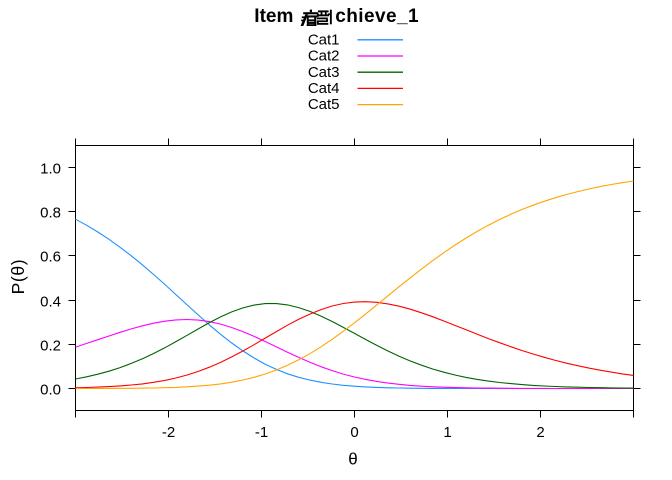 This screenshot has height=480, width=672. What do you see at coordinates (377, 16) in the screenshot?
I see `svg-text: chieve_1` at bounding box center [377, 16].